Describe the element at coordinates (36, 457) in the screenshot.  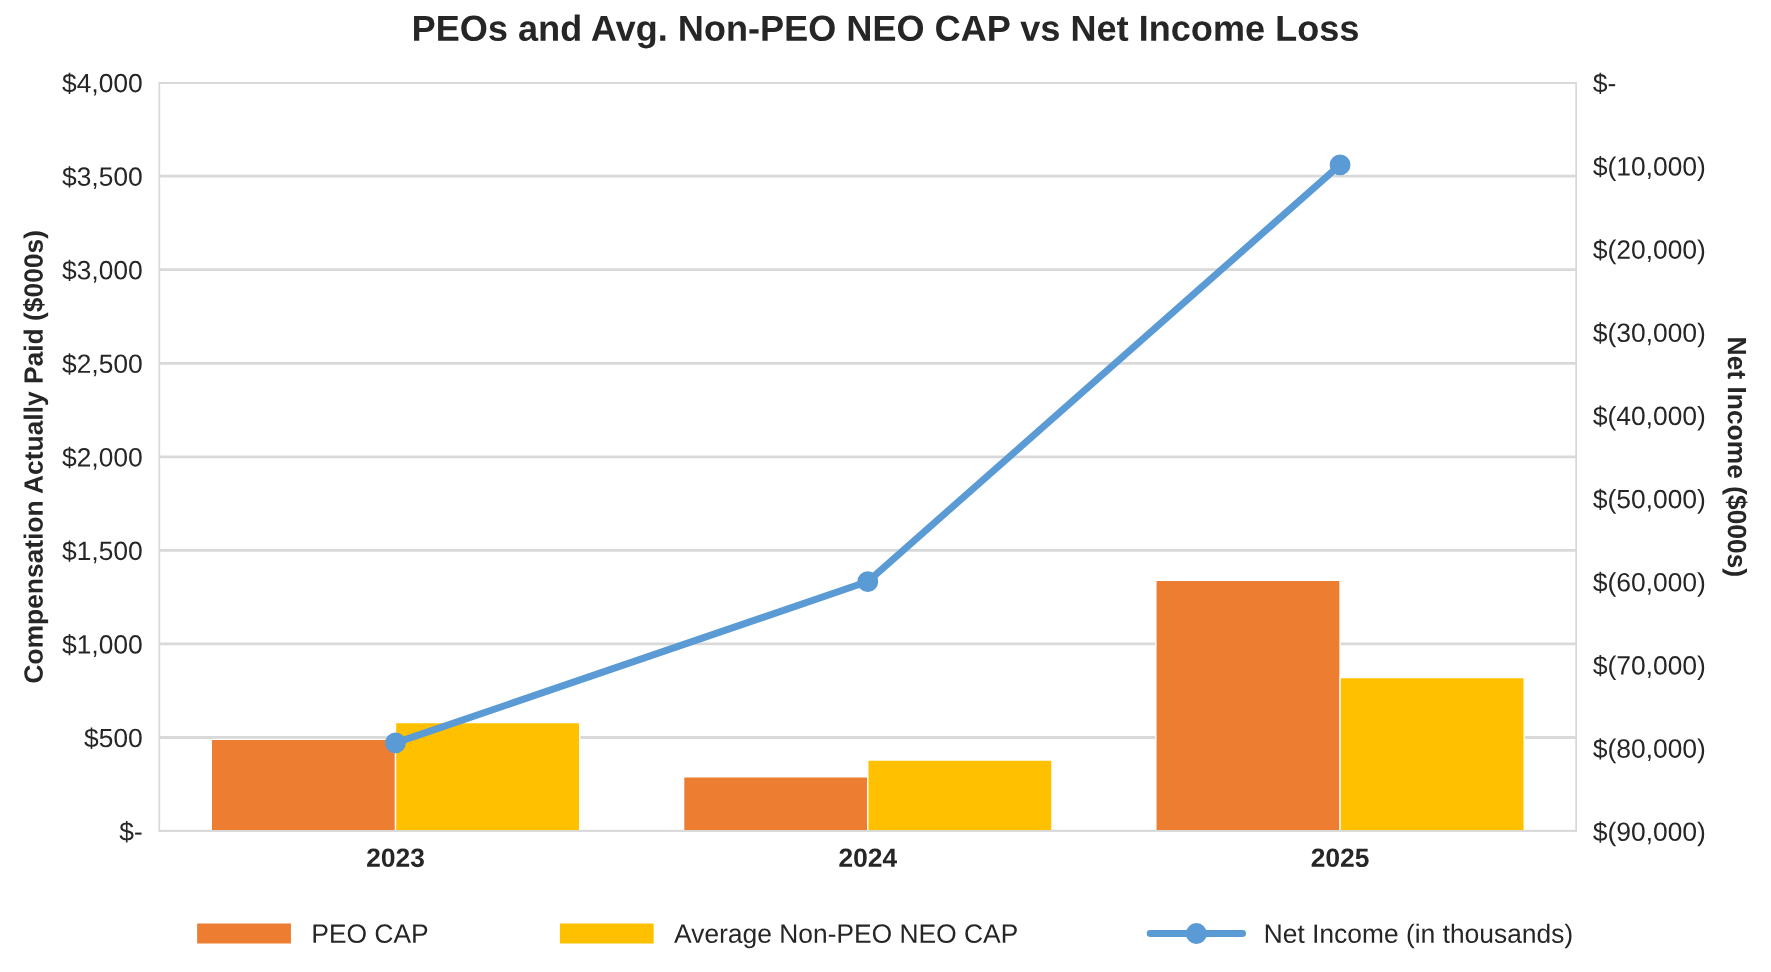
I see `y-axis-title: Compensation Actually Paid ($000s)` at that location.